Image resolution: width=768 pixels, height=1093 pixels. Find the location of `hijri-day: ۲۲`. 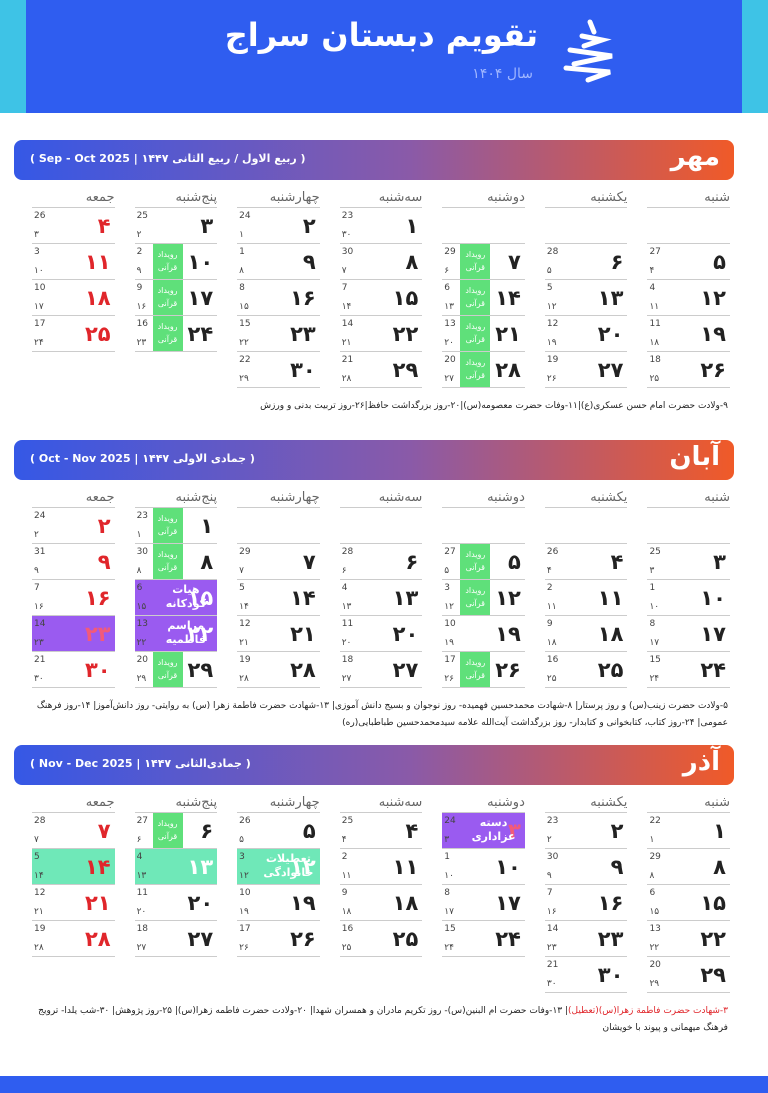

hijri-day: ۲۲ is located at coordinates (654, 948).